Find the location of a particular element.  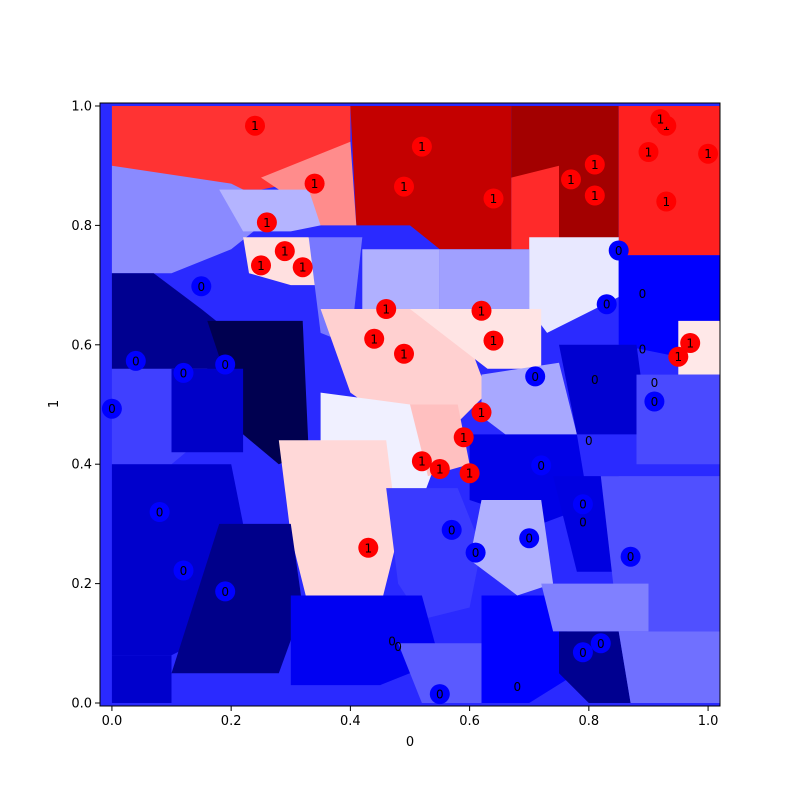

point-label-1-5: 1 is located at coordinates (267, 223).